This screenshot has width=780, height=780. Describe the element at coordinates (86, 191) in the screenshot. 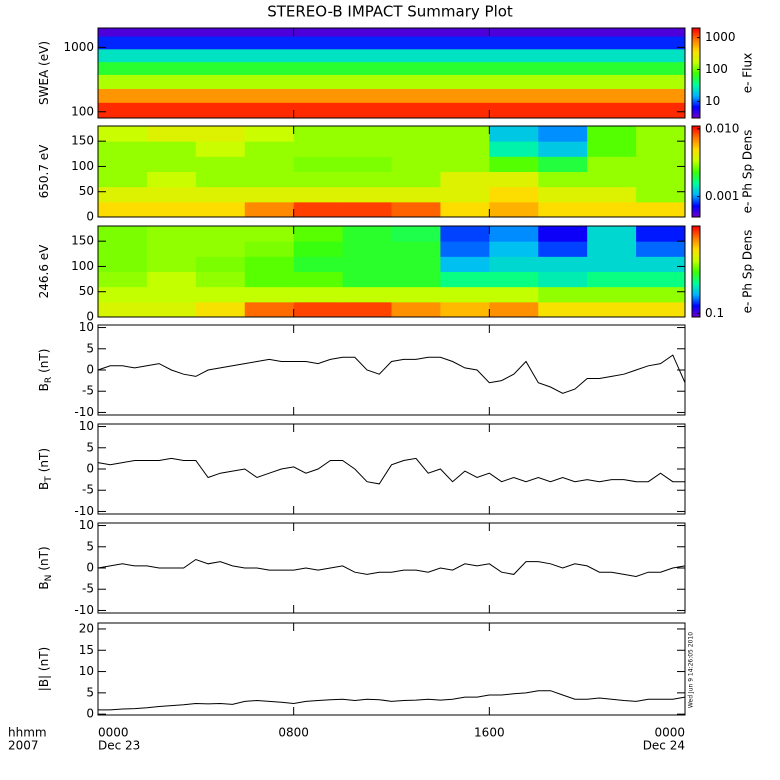

I see `y-tick-label: 50` at that location.